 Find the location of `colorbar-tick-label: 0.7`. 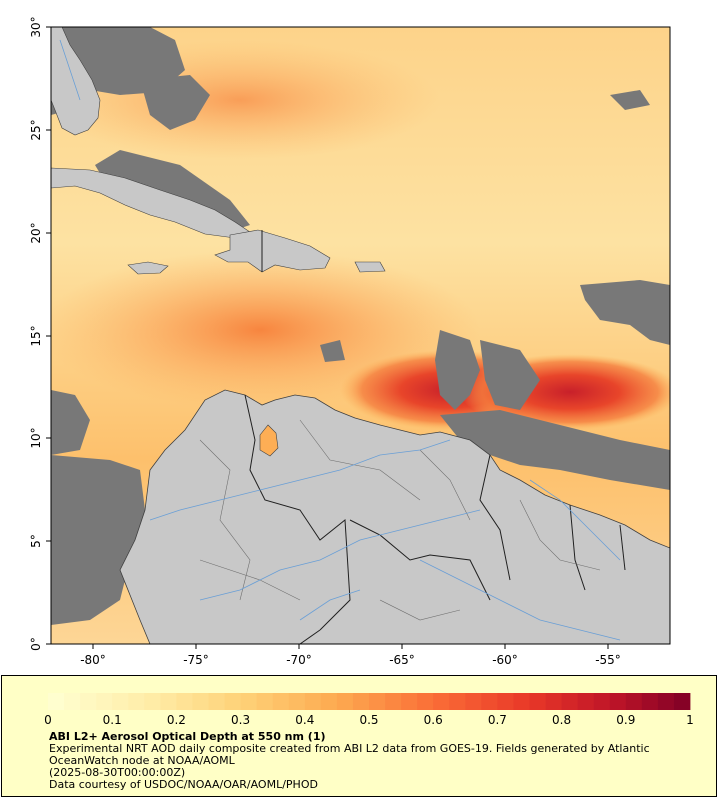

colorbar-tick-label: 0.7 is located at coordinates (497, 720).